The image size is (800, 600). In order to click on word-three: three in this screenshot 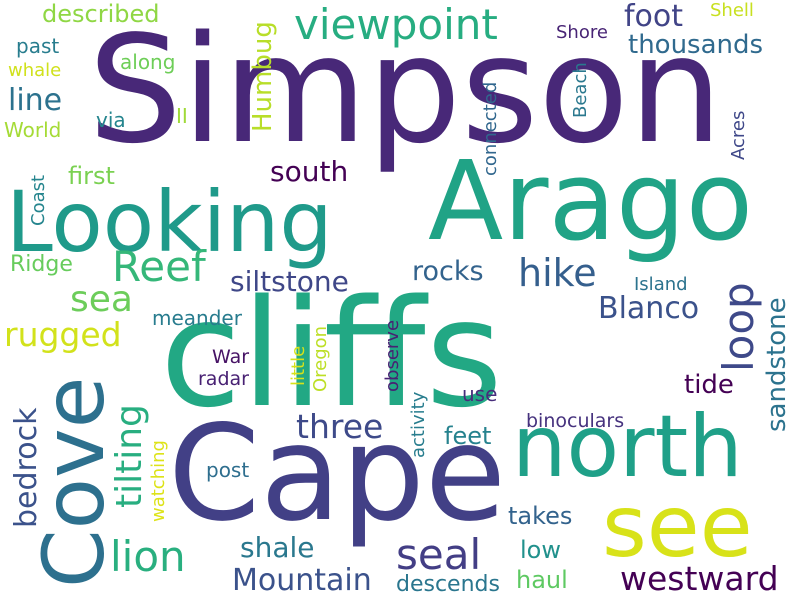, I will do `click(340, 426)`.